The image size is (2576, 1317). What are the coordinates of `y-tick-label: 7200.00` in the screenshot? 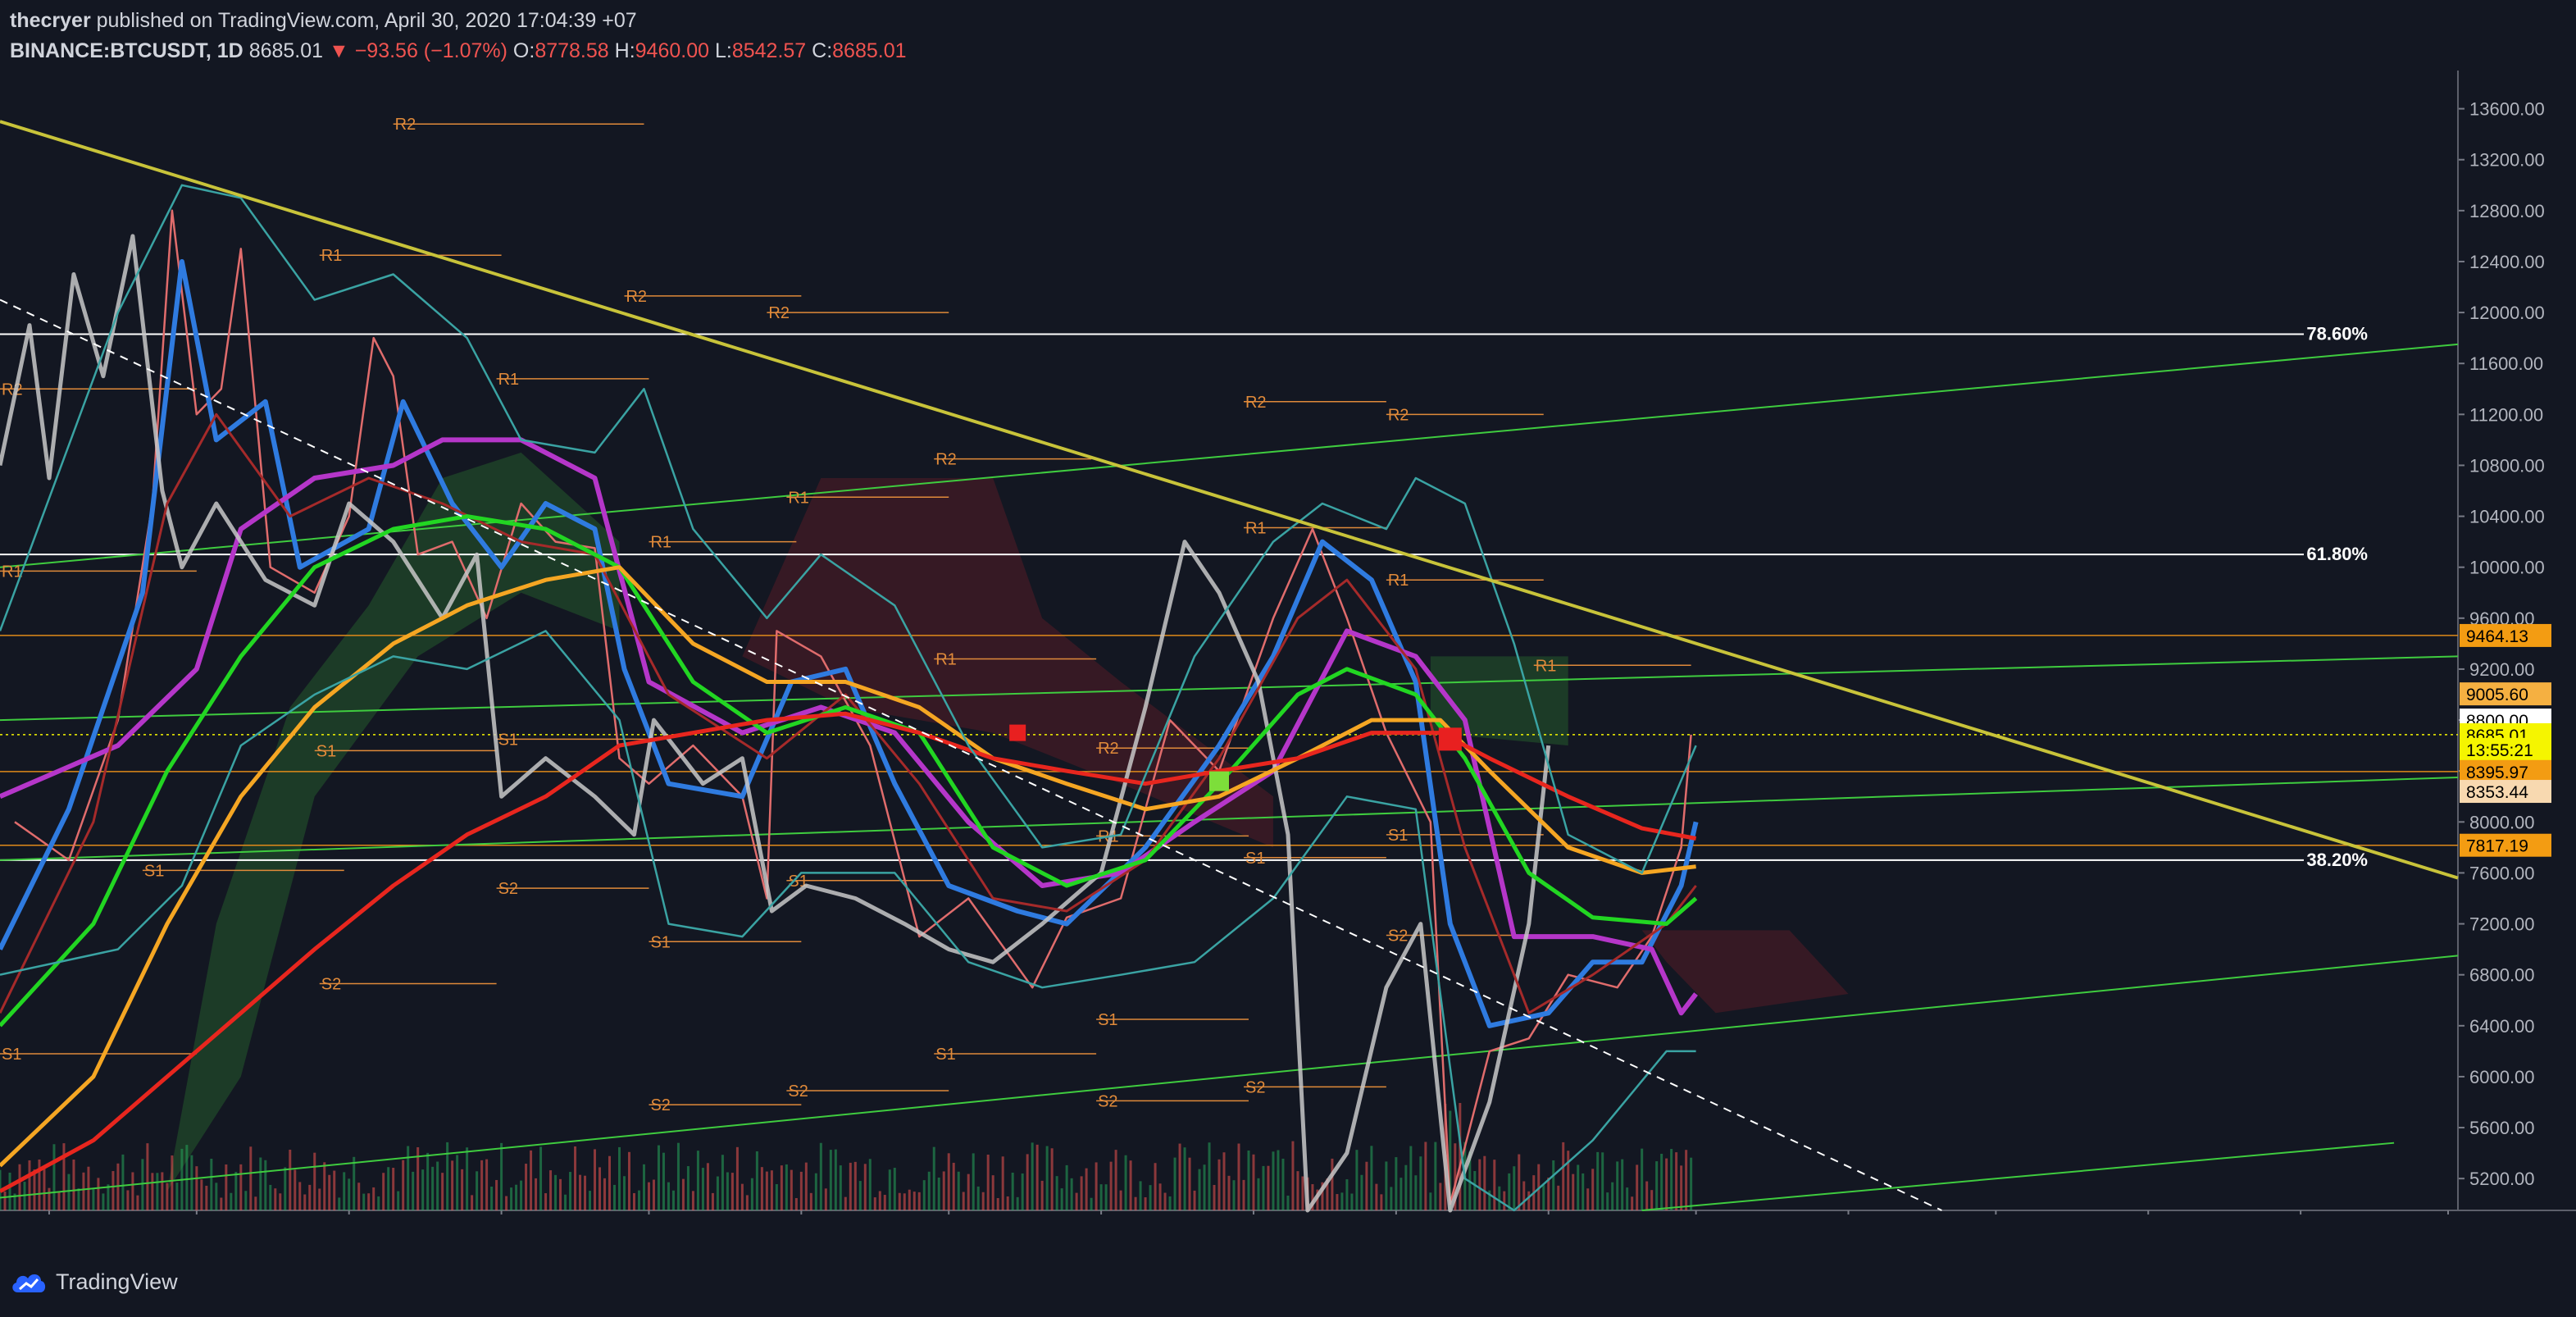 It's located at (2502, 924).